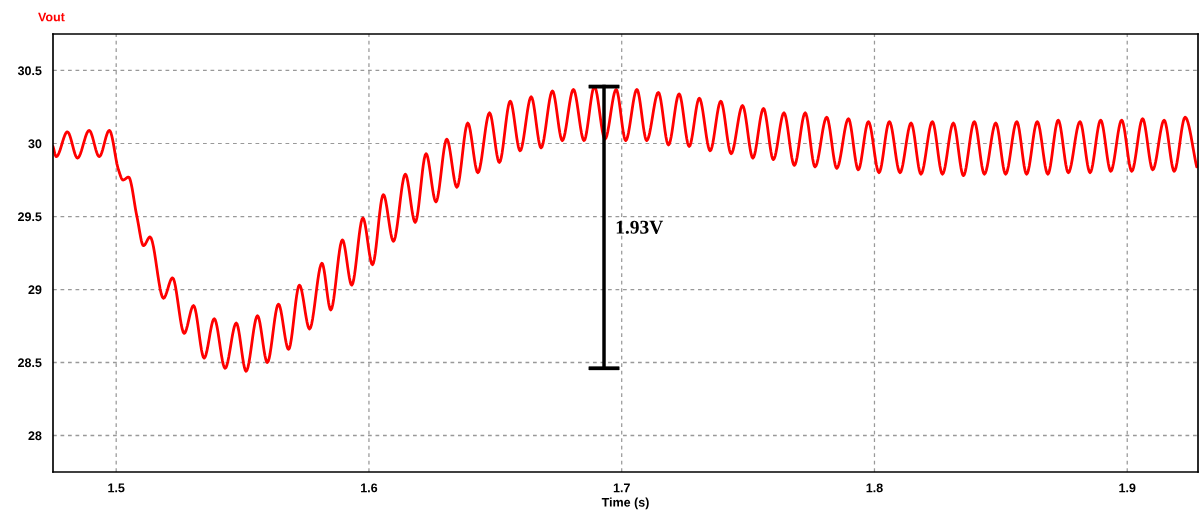 The image size is (1201, 510). Describe the element at coordinates (51, 17) in the screenshot. I see `chart-title: Vout` at that location.